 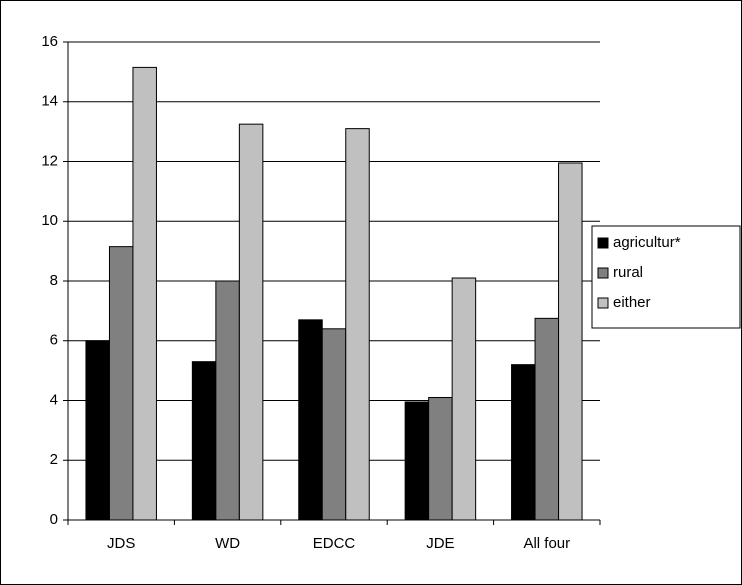 I want to click on x-tick-label: JDS, so click(x=121, y=543).